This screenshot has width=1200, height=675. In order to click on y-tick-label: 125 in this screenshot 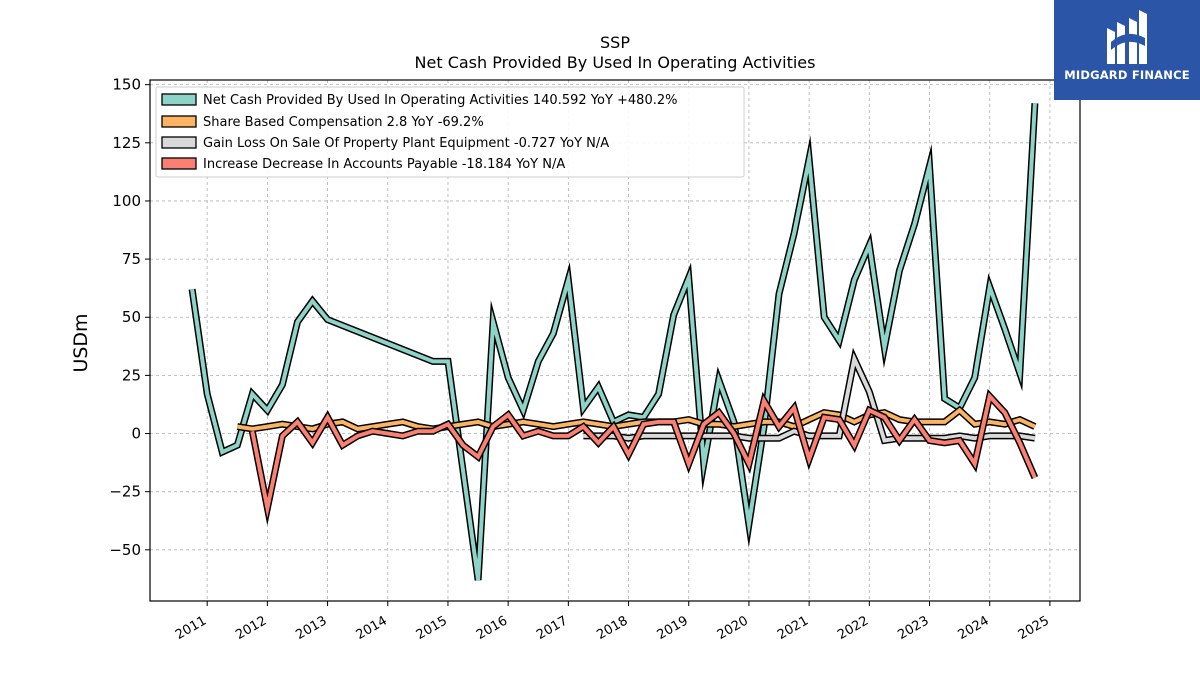, I will do `click(126, 143)`.